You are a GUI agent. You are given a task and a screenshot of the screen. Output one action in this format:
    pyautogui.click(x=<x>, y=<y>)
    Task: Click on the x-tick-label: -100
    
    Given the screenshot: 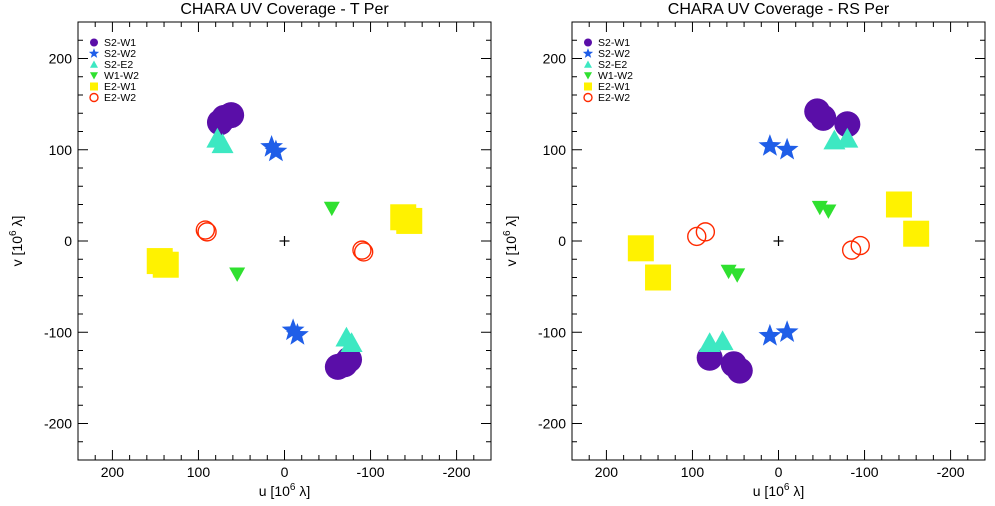 What is the action you would take?
    pyautogui.click(x=865, y=472)
    